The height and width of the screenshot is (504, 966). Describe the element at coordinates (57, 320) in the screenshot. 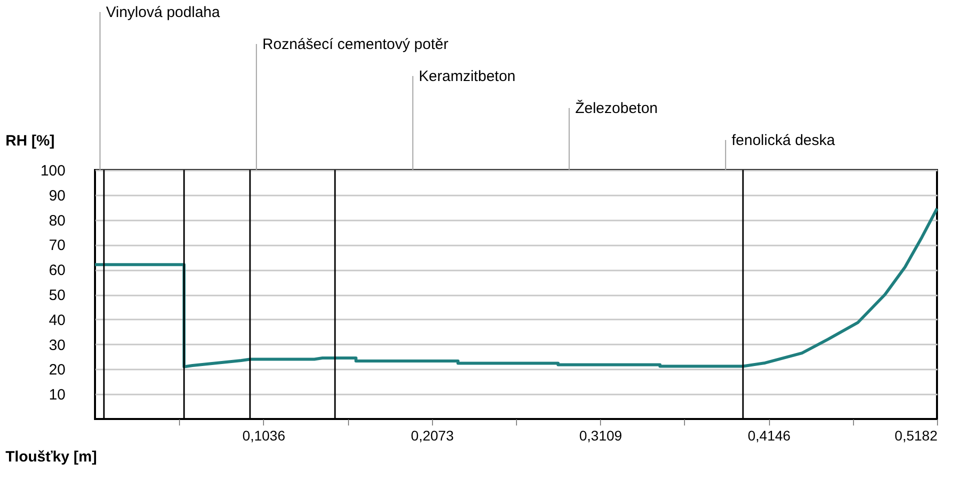

I see `y-tick-label: 40` at that location.